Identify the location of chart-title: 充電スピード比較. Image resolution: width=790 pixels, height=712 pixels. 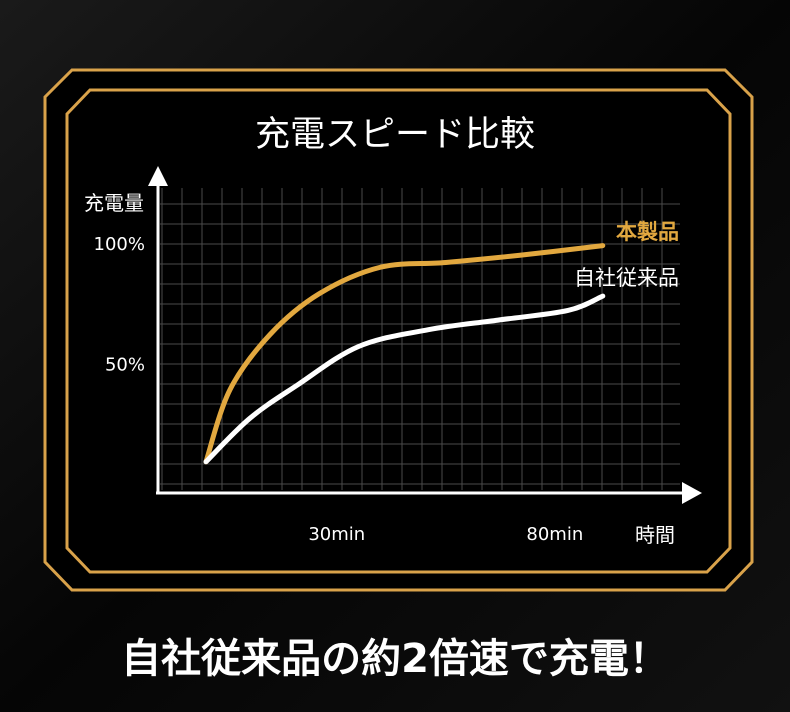
(395, 135).